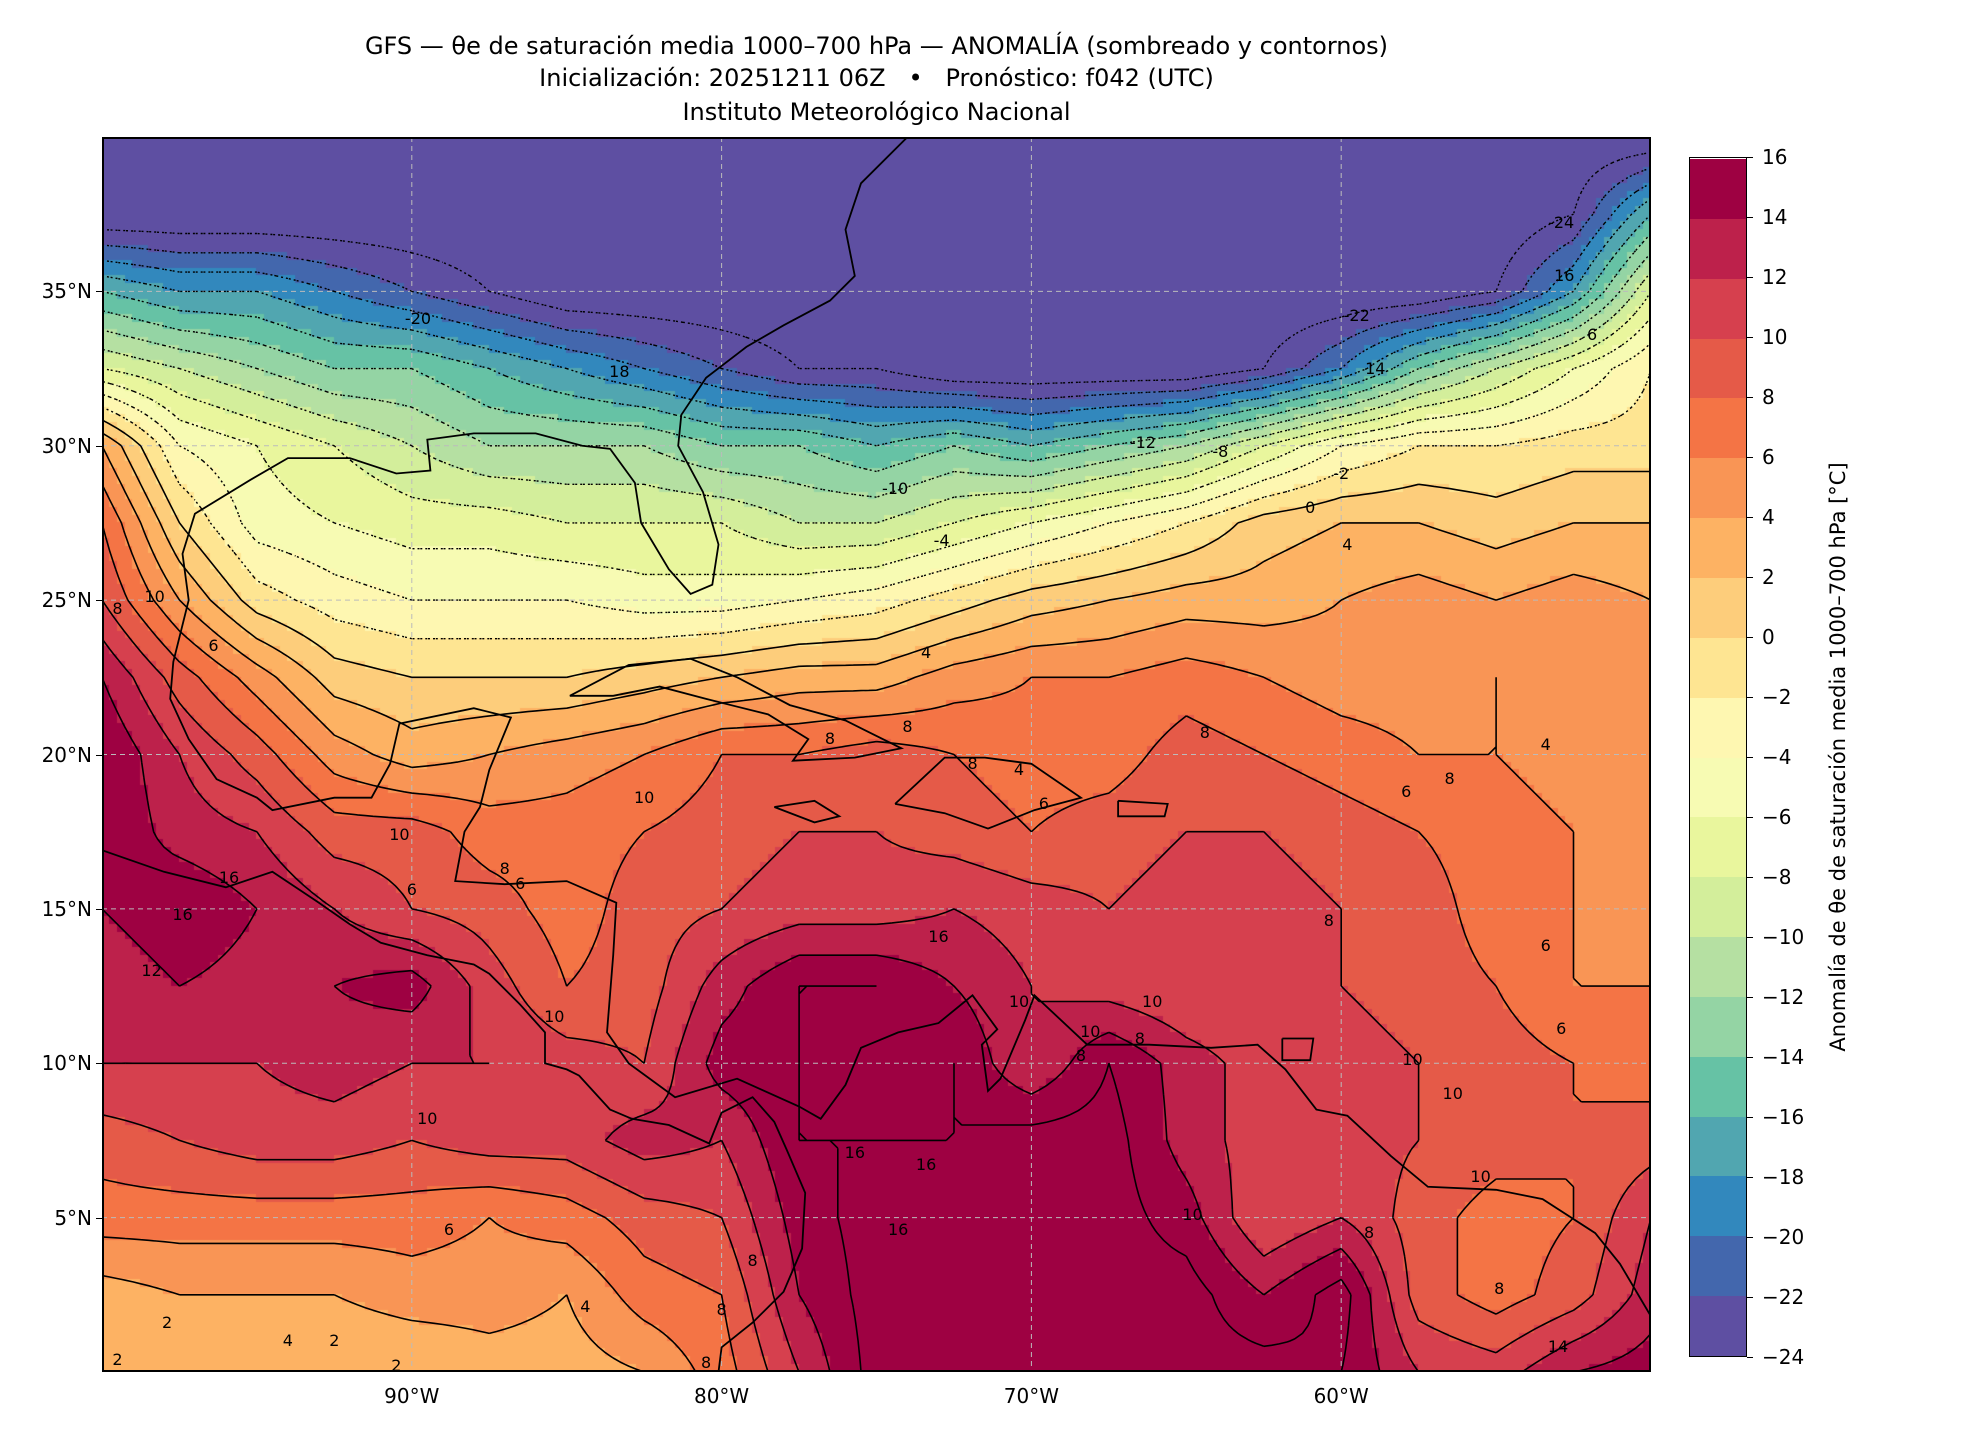  What do you see at coordinates (1769, 817) in the screenshot?
I see `colorbar-tick-label: −6` at bounding box center [1769, 817].